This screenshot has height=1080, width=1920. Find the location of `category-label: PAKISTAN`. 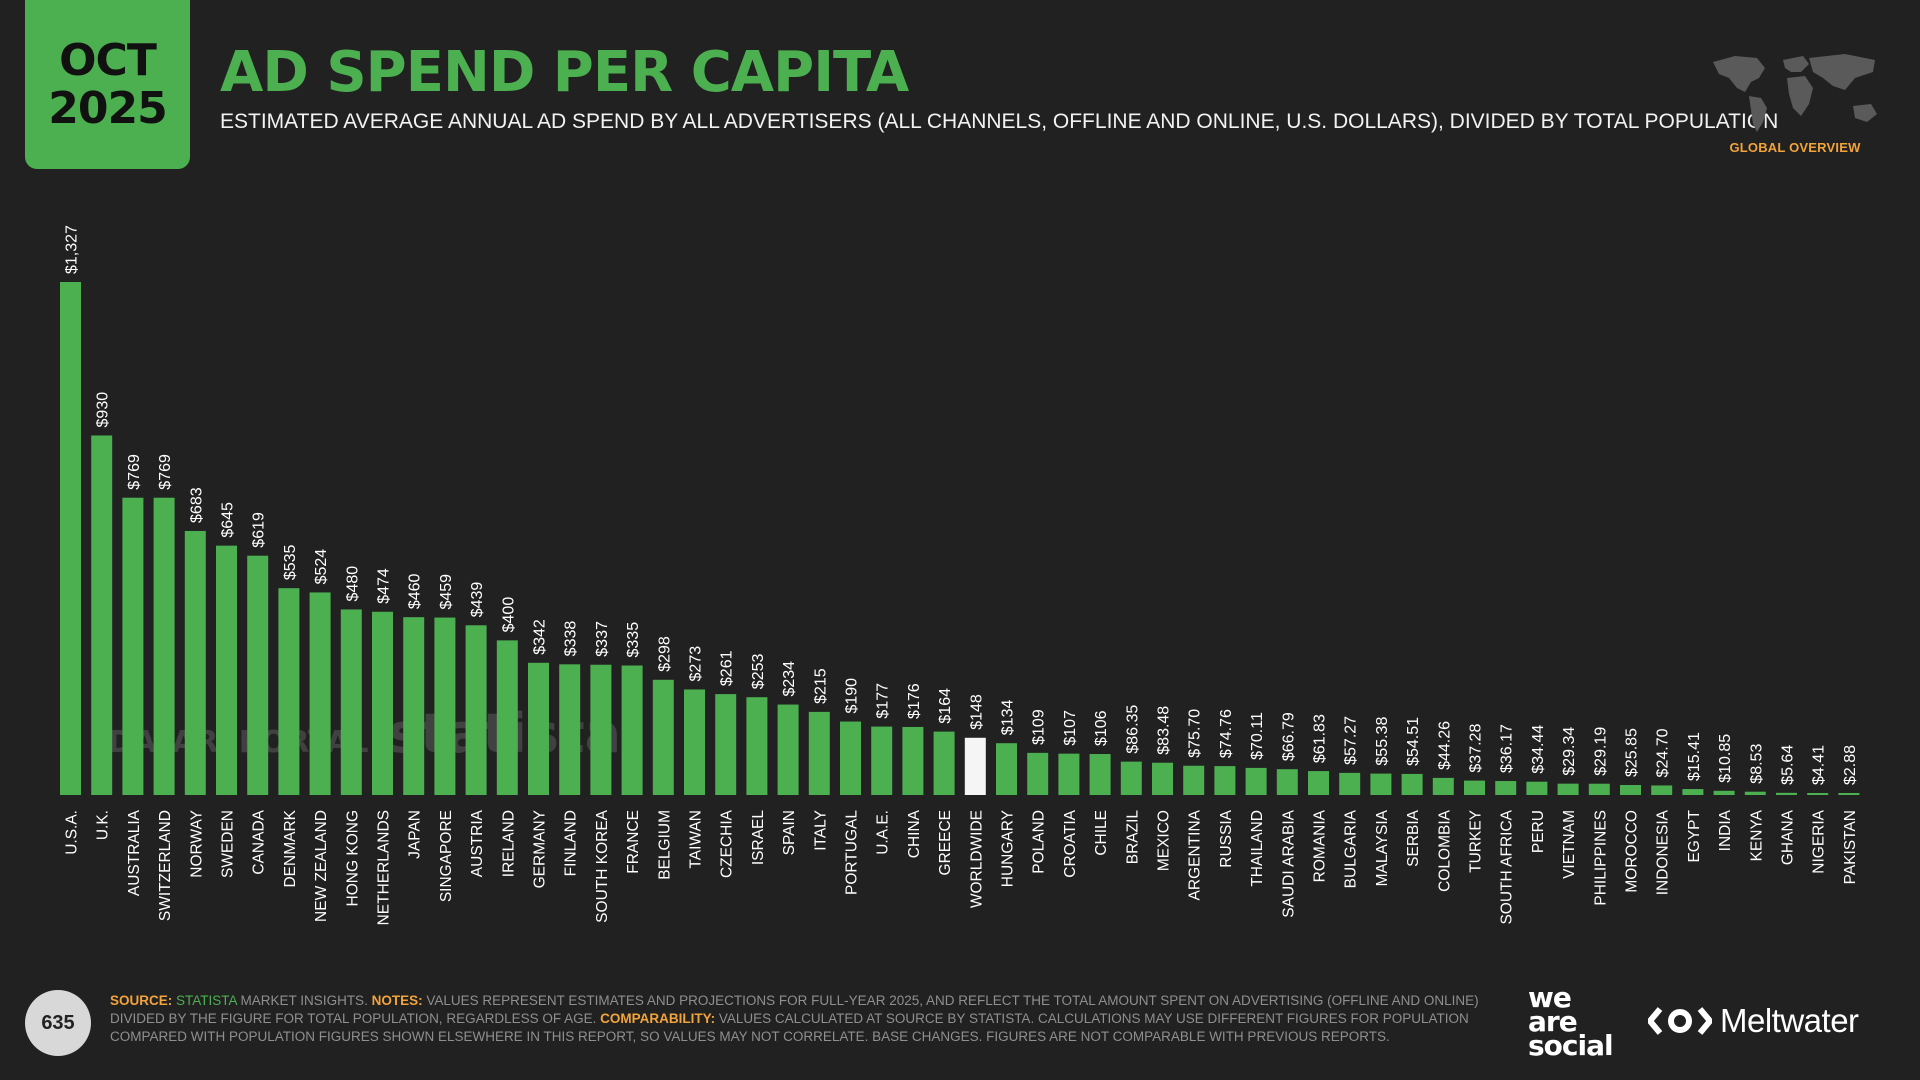

category-label: PAKISTAN is located at coordinates (1850, 847).